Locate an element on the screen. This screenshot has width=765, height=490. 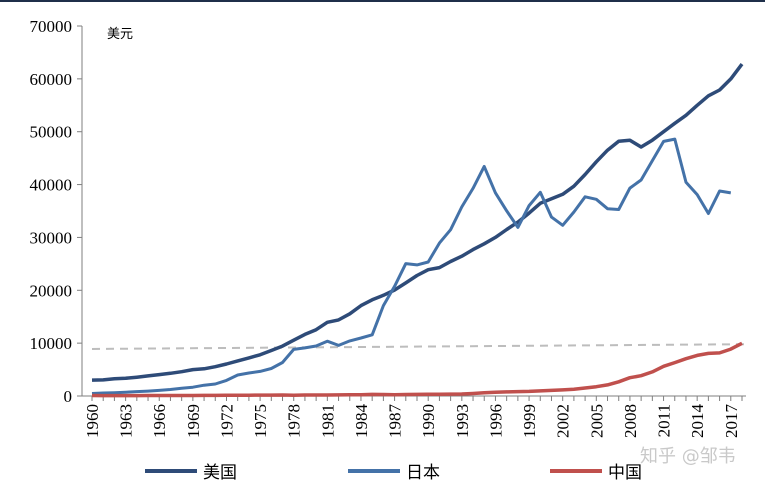
x-tick-label: 2017 is located at coordinates (731, 421).